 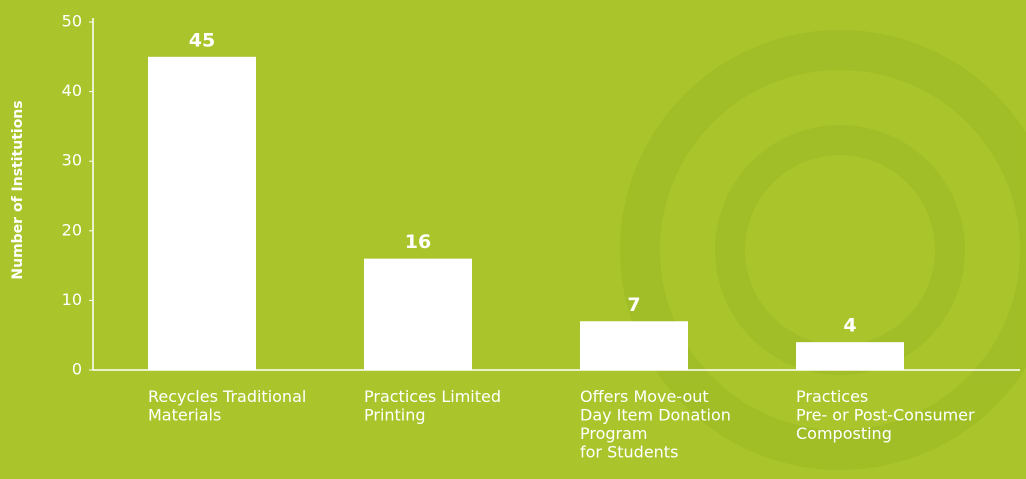 What do you see at coordinates (202, 40) in the screenshot?
I see `value-label: 45` at bounding box center [202, 40].